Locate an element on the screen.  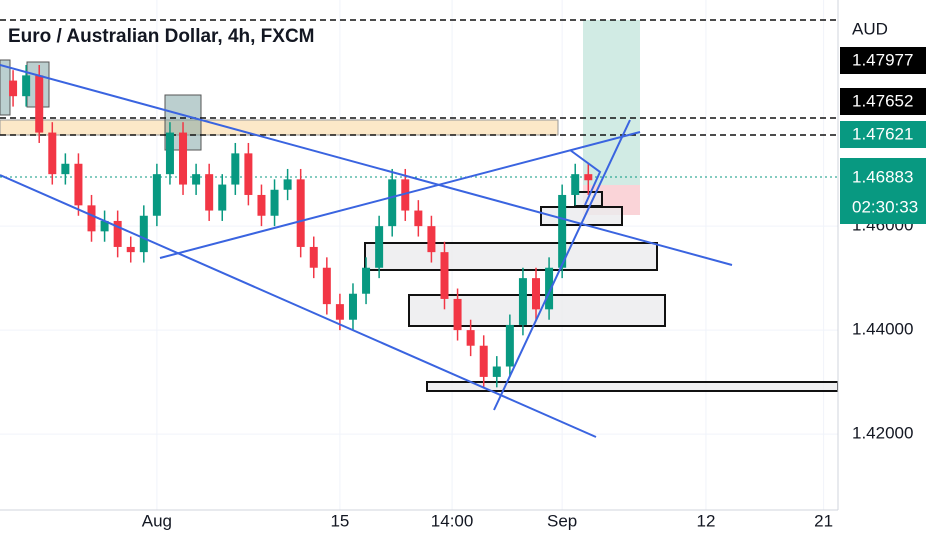
price-tag-label: 1.47977 is located at coordinates (882, 59).